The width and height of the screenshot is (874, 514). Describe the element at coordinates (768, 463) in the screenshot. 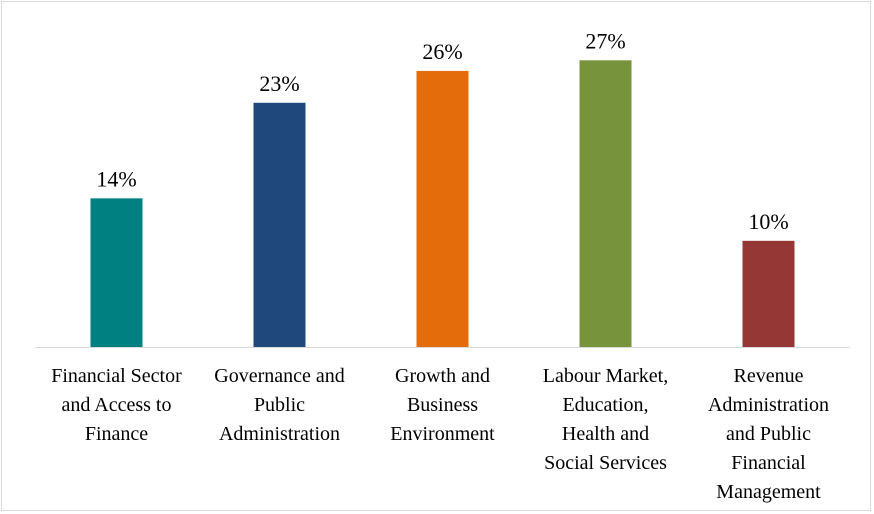

I see `x-tick-label-line: Financial` at that location.